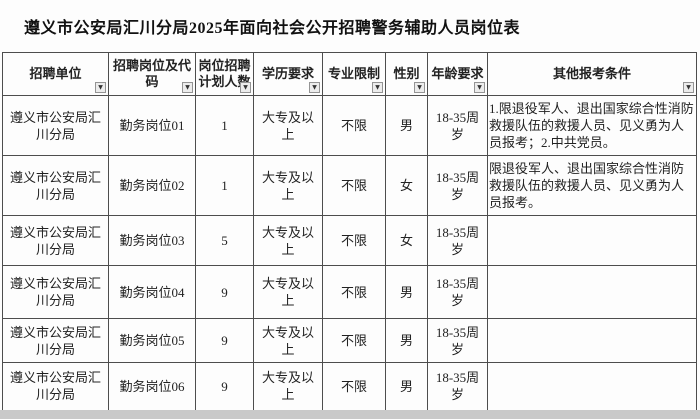 This screenshot has width=700, height=419. Describe the element at coordinates (152, 292) in the screenshot. I see `position-code-cell: 勤务岗位04` at that location.